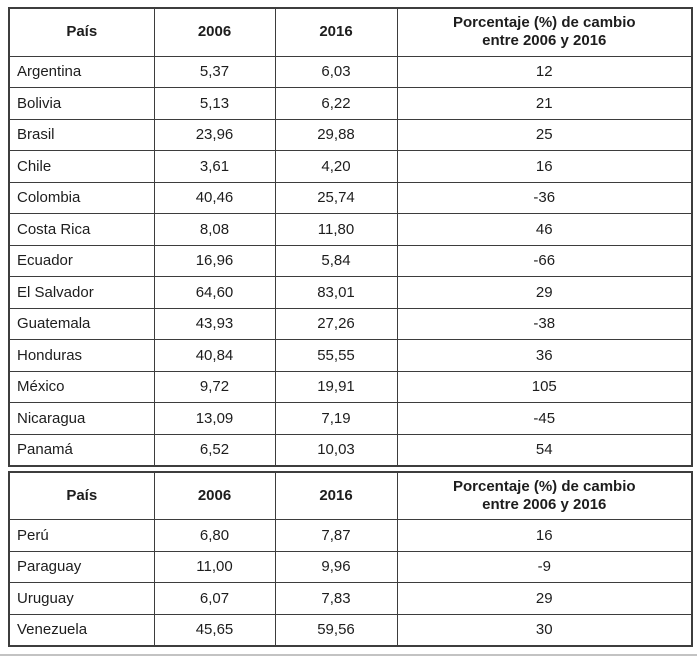  I want to click on value-2006-cell: 9,72, so click(214, 386).